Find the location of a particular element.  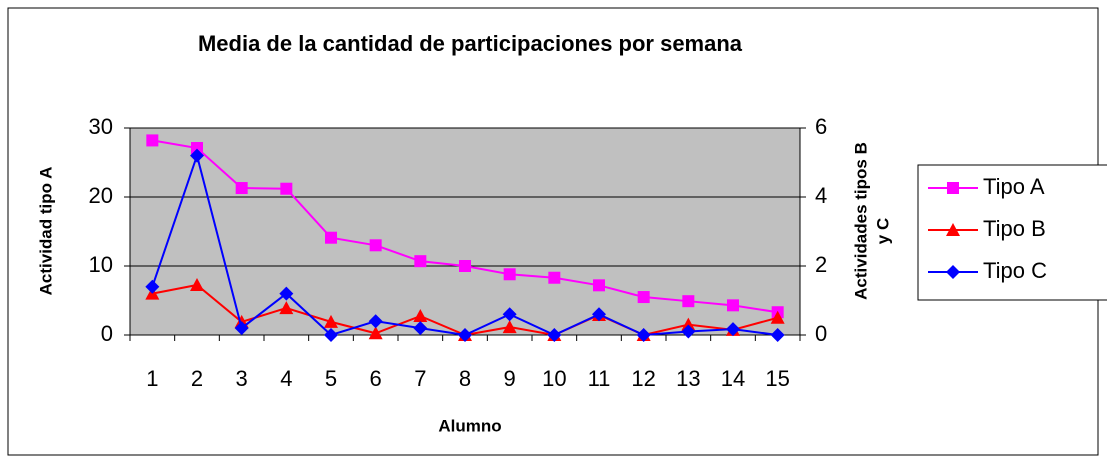

legend-label: Tipo A is located at coordinates (1014, 186).